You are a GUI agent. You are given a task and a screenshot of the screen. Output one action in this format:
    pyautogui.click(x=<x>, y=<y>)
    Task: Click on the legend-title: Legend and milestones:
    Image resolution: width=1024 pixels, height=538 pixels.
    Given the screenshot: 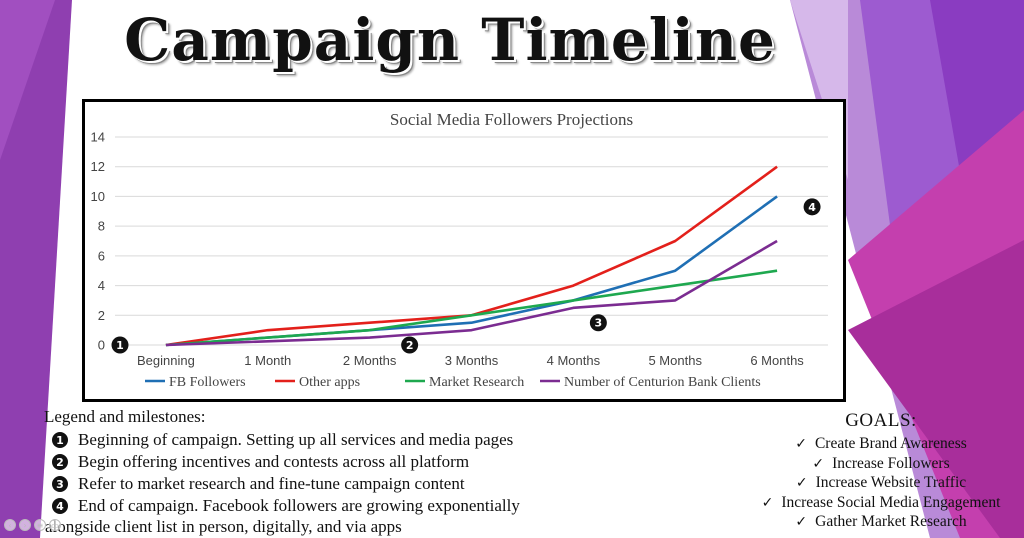 What is the action you would take?
    pyautogui.click(x=125, y=416)
    